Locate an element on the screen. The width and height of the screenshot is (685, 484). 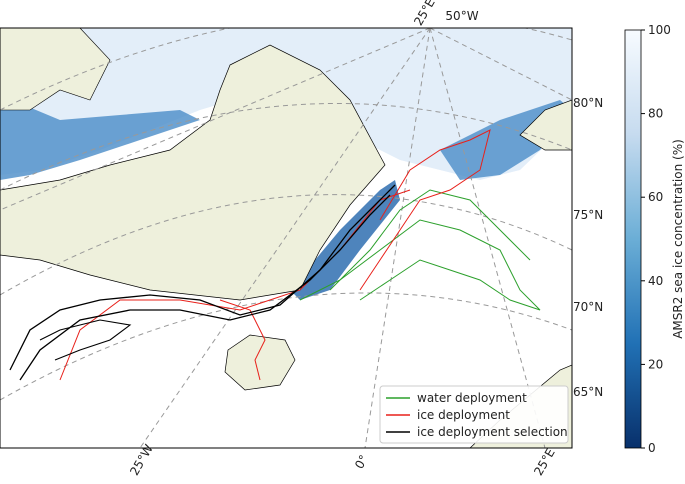
iceland is located at coordinates (260, 362).